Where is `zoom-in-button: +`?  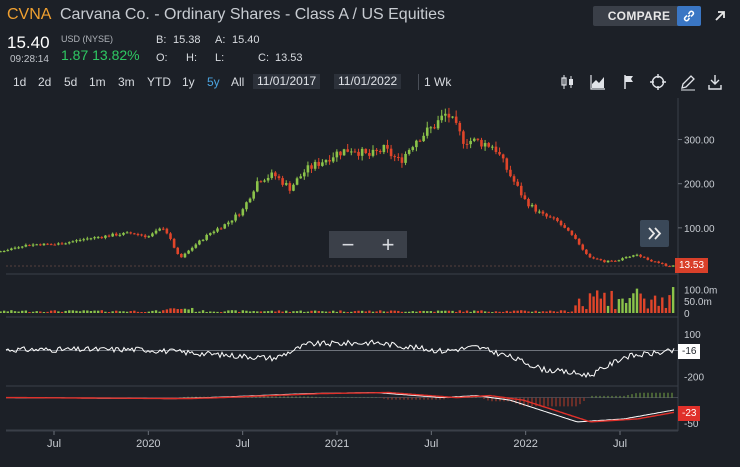
zoom-in-button: + is located at coordinates (388, 244).